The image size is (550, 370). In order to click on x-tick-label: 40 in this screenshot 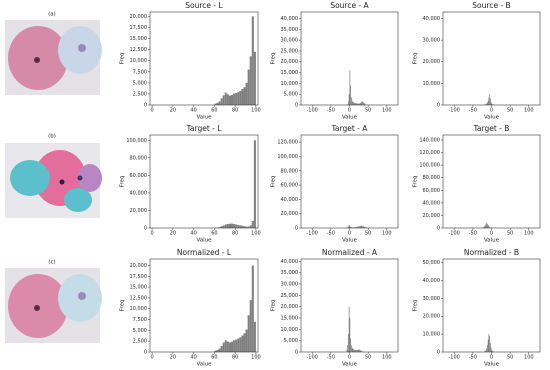, I will do `click(193, 358)`.